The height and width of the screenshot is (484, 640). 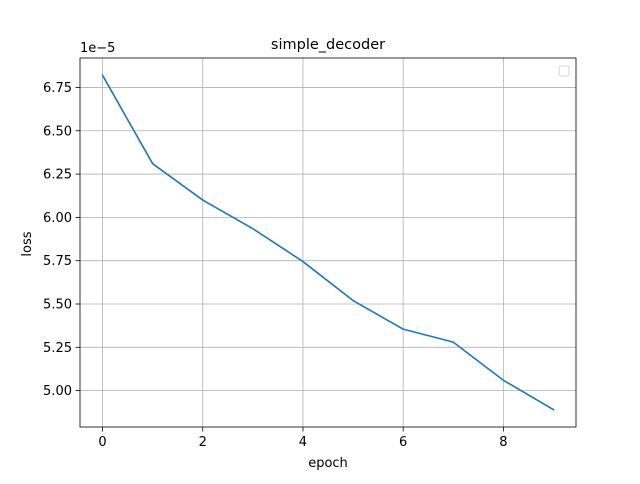 I want to click on x-tick-label: 0, so click(x=102, y=442).